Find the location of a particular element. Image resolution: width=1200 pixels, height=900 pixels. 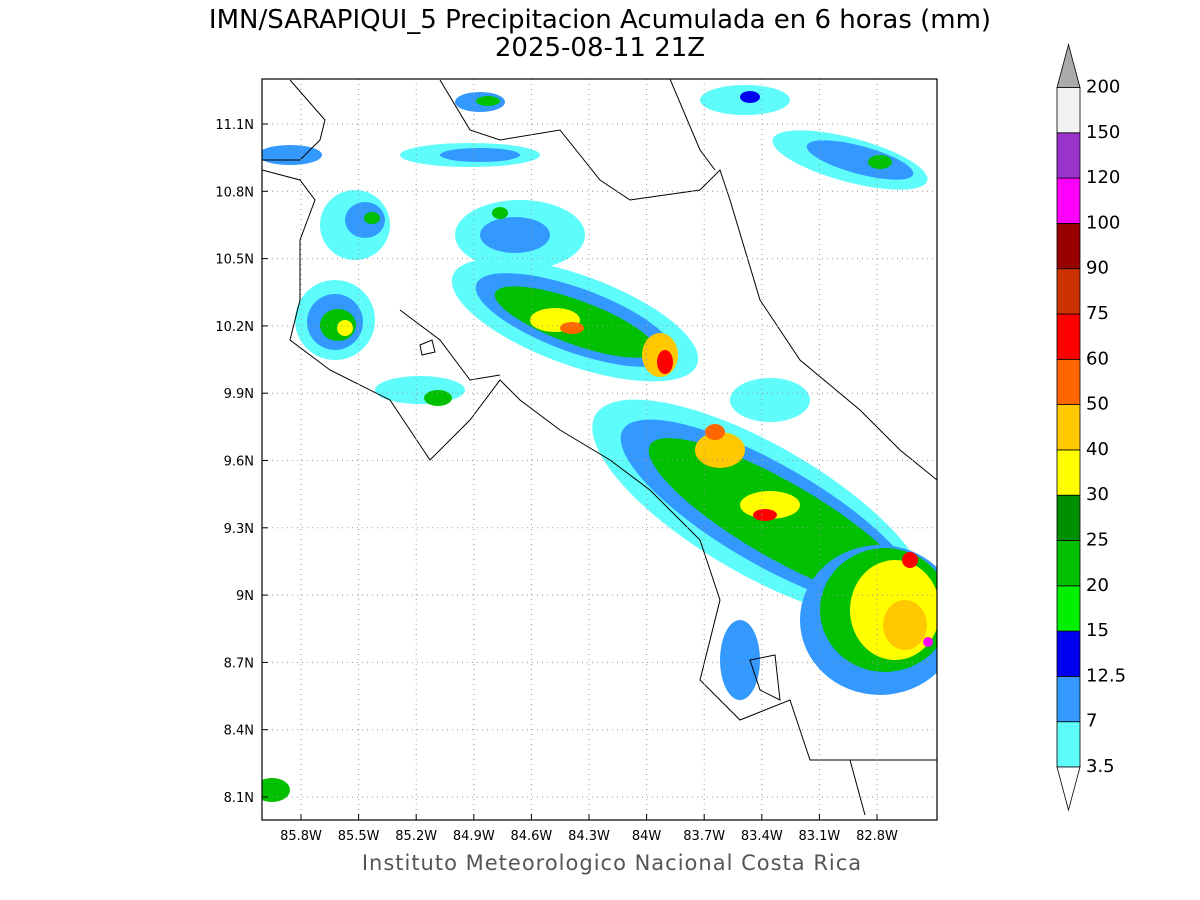

colorbar-label: 120 is located at coordinates (1103, 177).